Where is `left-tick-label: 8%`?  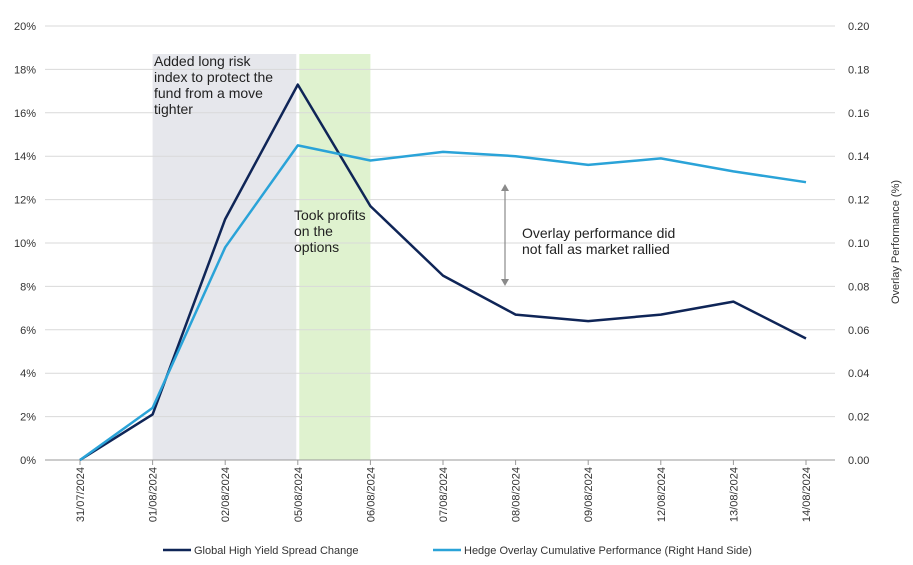 left-tick-label: 8% is located at coordinates (28, 287).